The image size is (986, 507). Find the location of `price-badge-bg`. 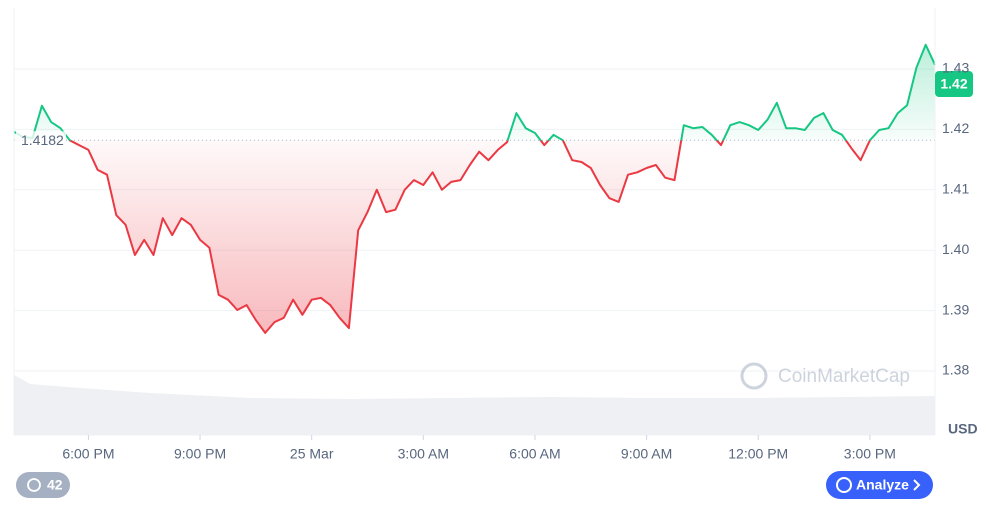

price-badge-bg is located at coordinates (954, 84).